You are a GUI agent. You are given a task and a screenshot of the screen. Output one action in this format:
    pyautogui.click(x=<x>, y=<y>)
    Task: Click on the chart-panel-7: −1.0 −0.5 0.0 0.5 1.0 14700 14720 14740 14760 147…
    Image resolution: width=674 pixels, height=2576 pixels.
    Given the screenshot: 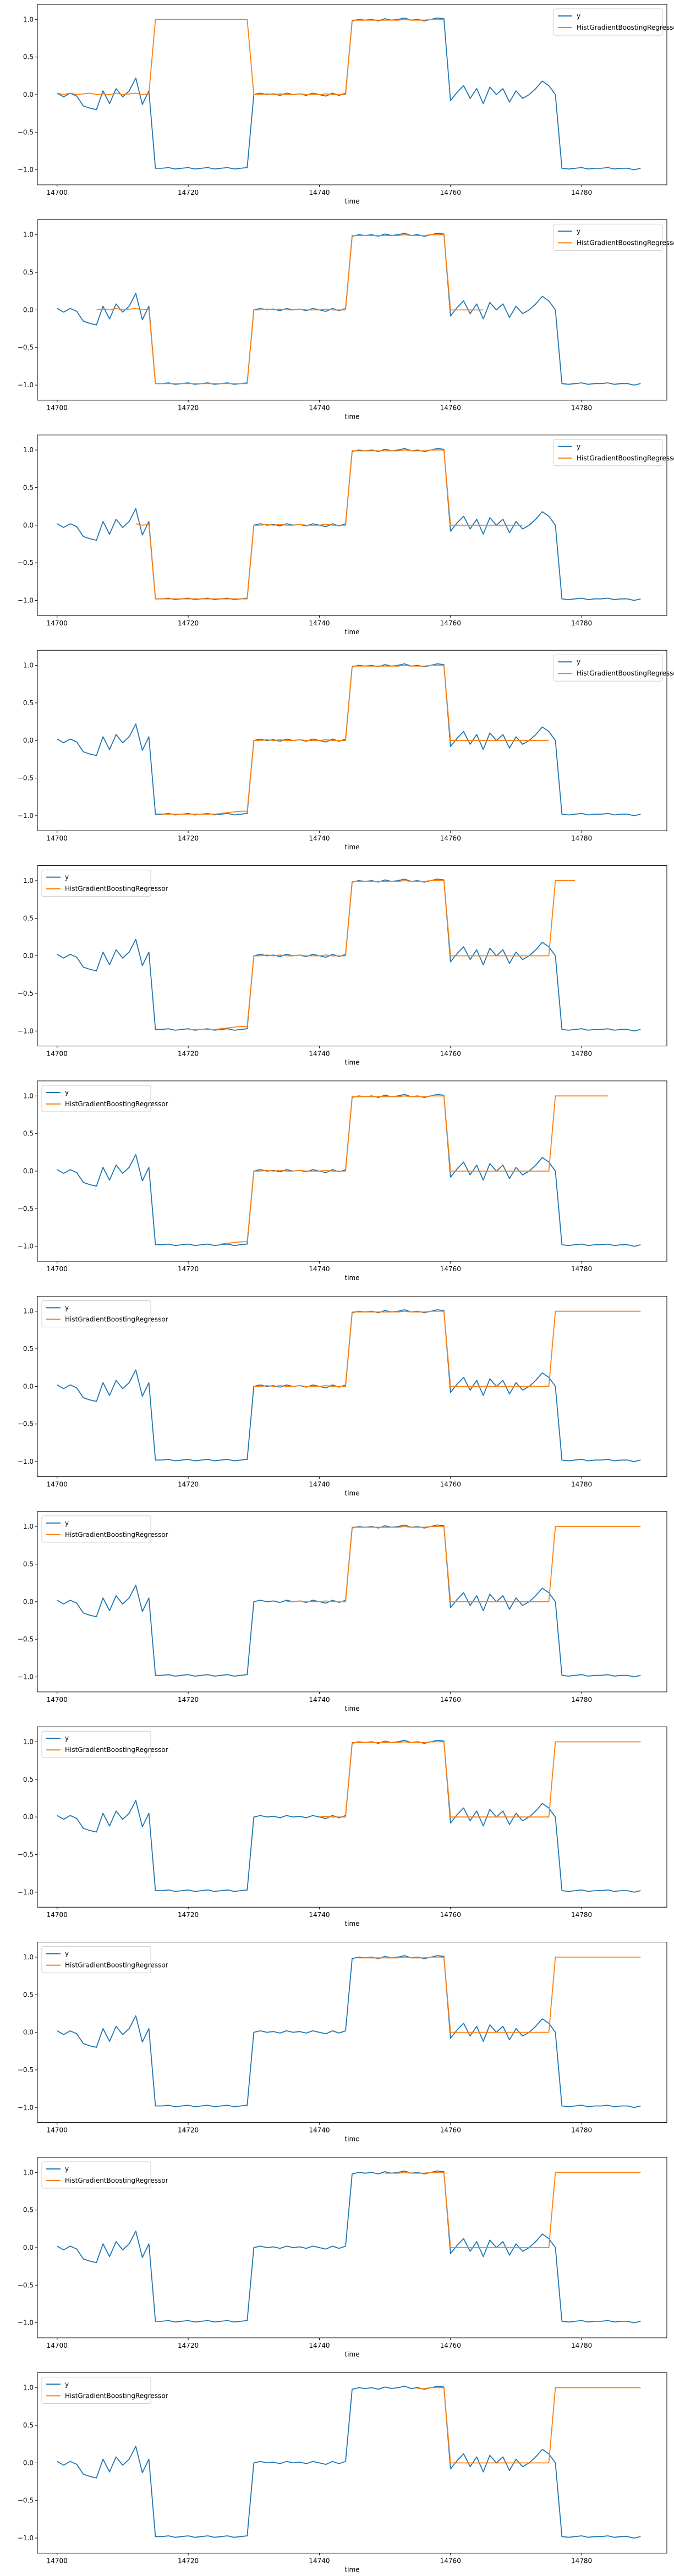 What is the action you would take?
    pyautogui.click(x=342, y=1396)
    